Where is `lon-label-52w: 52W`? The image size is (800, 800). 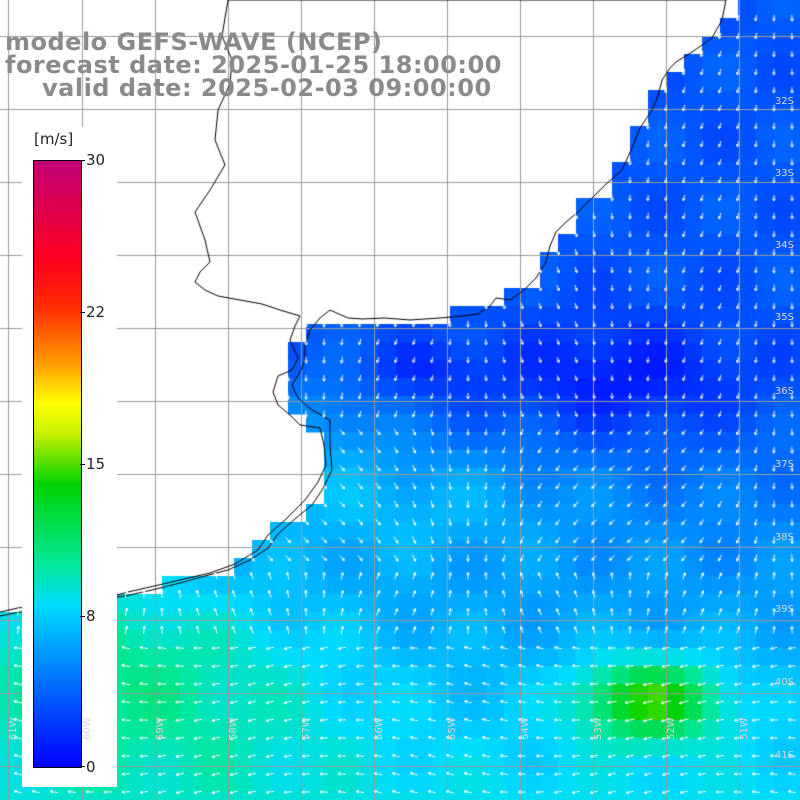 lon-label-52w: 52W is located at coordinates (671, 728).